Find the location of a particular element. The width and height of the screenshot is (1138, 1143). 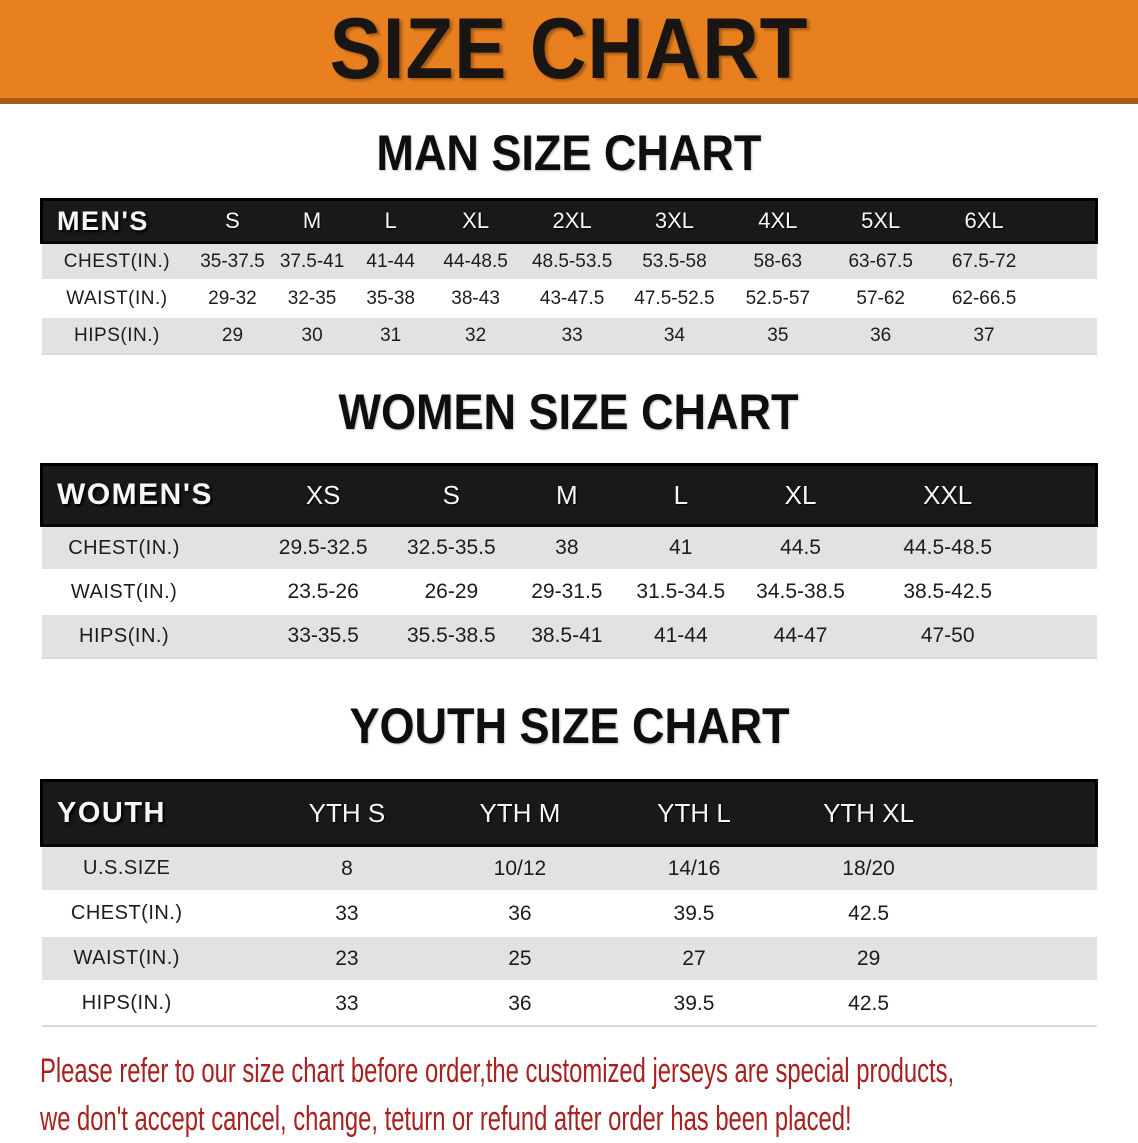

men-table-row-3: HIPS(IN.) 29 30 31 32 33 34 35 36 37 is located at coordinates (569, 336).